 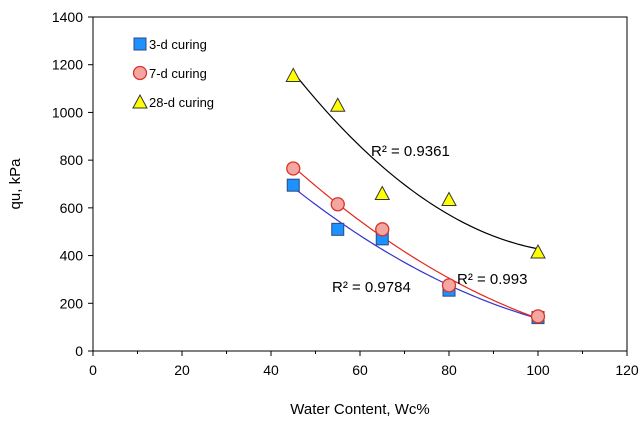 I want to click on y-tick-label: 200, so click(x=72, y=303).